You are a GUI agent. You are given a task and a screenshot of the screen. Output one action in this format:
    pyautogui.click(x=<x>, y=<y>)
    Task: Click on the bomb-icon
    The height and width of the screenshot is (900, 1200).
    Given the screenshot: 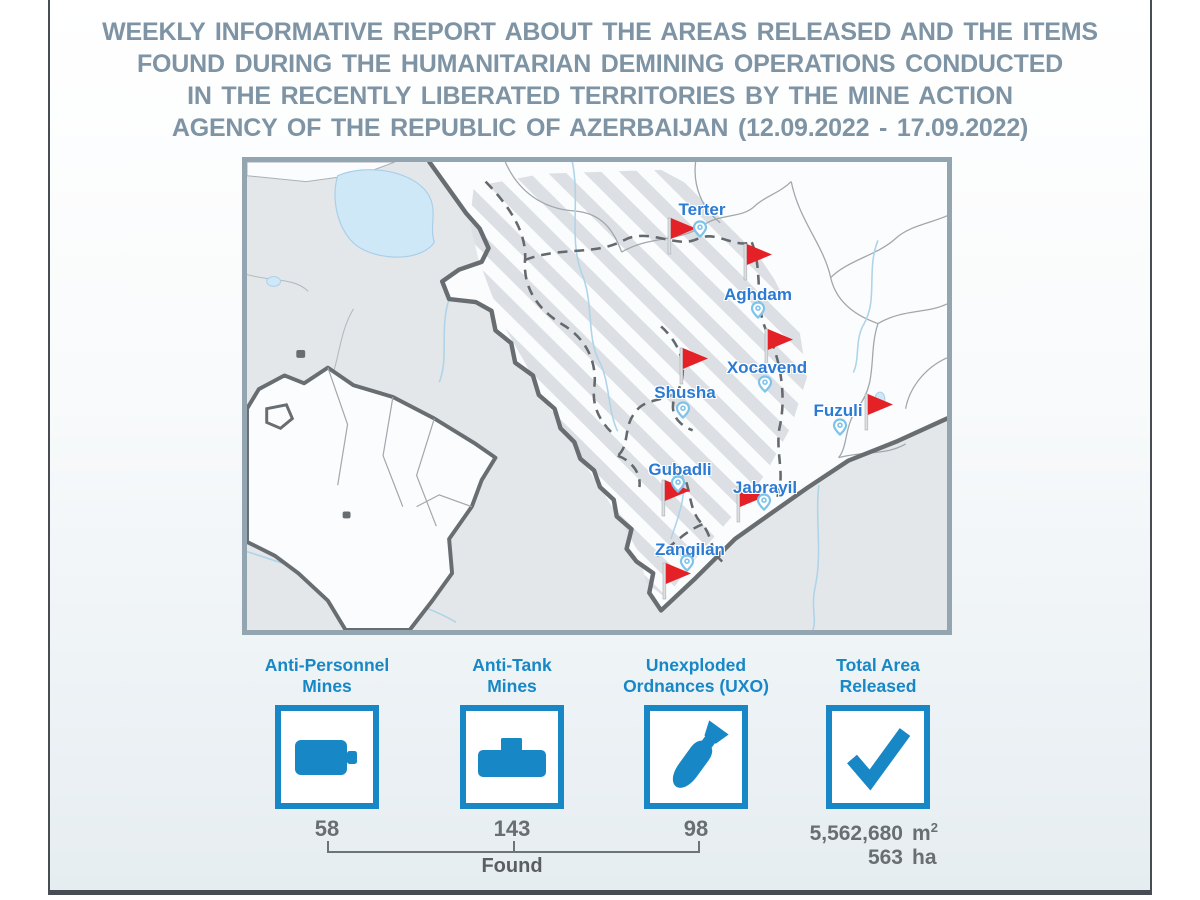 What is the action you would take?
    pyautogui.click(x=700, y=754)
    